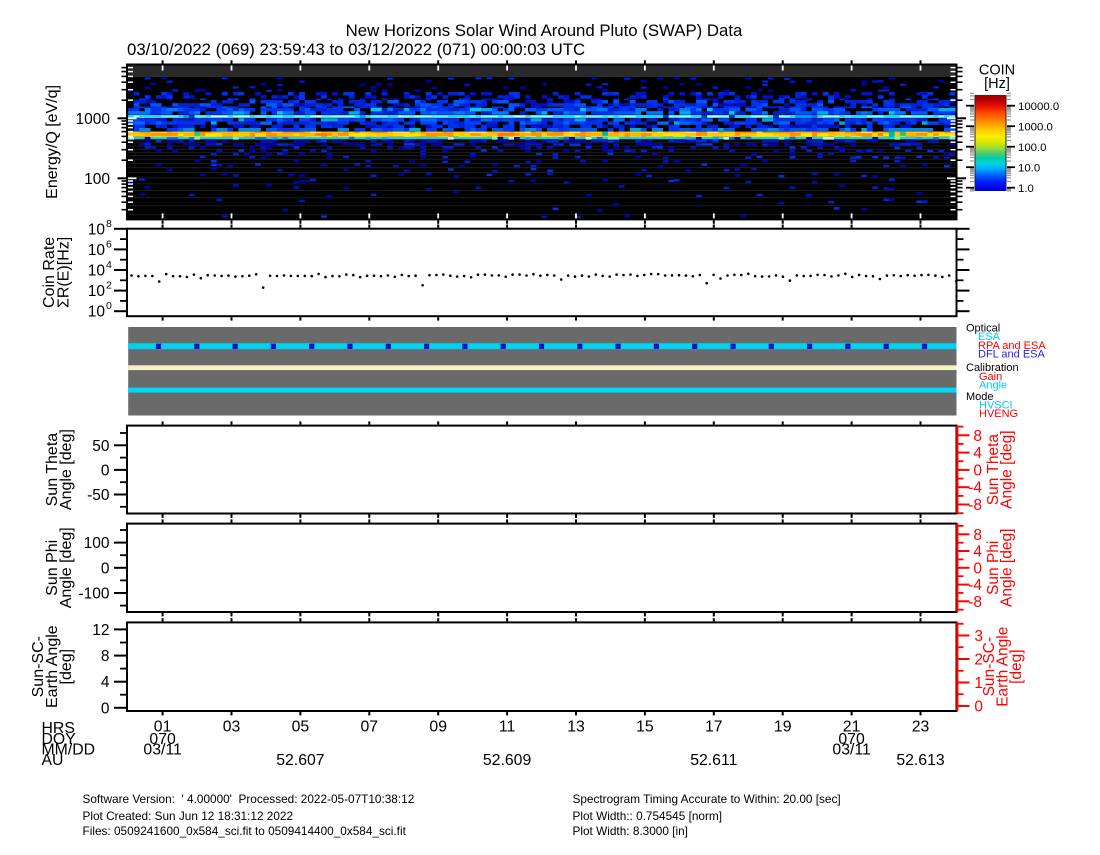 The width and height of the screenshot is (1100, 855). What do you see at coordinates (438, 727) in the screenshot?
I see `svg-text: 09` at bounding box center [438, 727].